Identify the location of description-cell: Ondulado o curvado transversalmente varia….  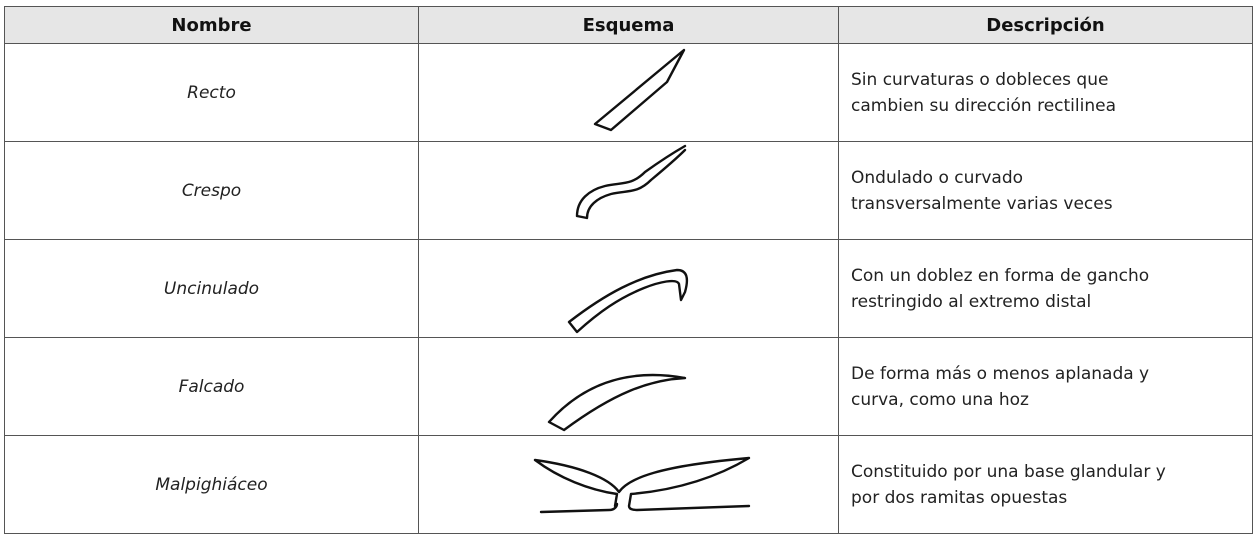
(1045, 190).